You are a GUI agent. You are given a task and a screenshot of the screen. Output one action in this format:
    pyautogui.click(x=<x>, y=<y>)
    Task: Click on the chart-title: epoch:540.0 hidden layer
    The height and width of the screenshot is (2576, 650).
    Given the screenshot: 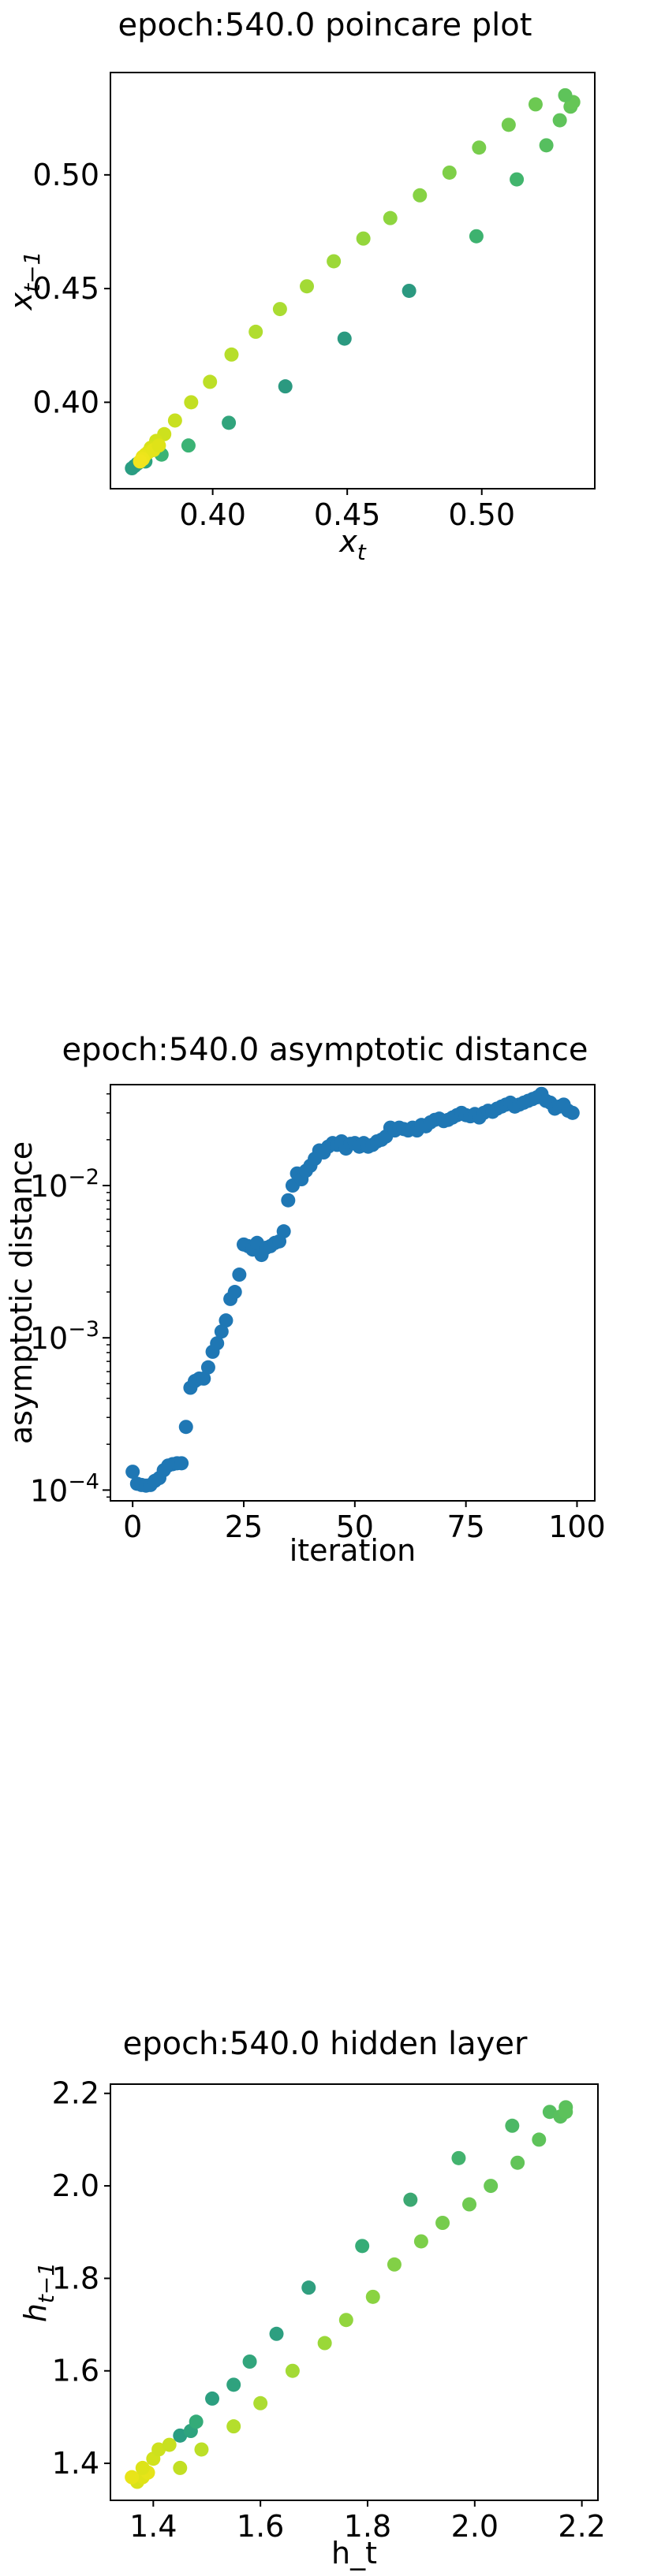 What is the action you would take?
    pyautogui.click(x=325, y=2044)
    